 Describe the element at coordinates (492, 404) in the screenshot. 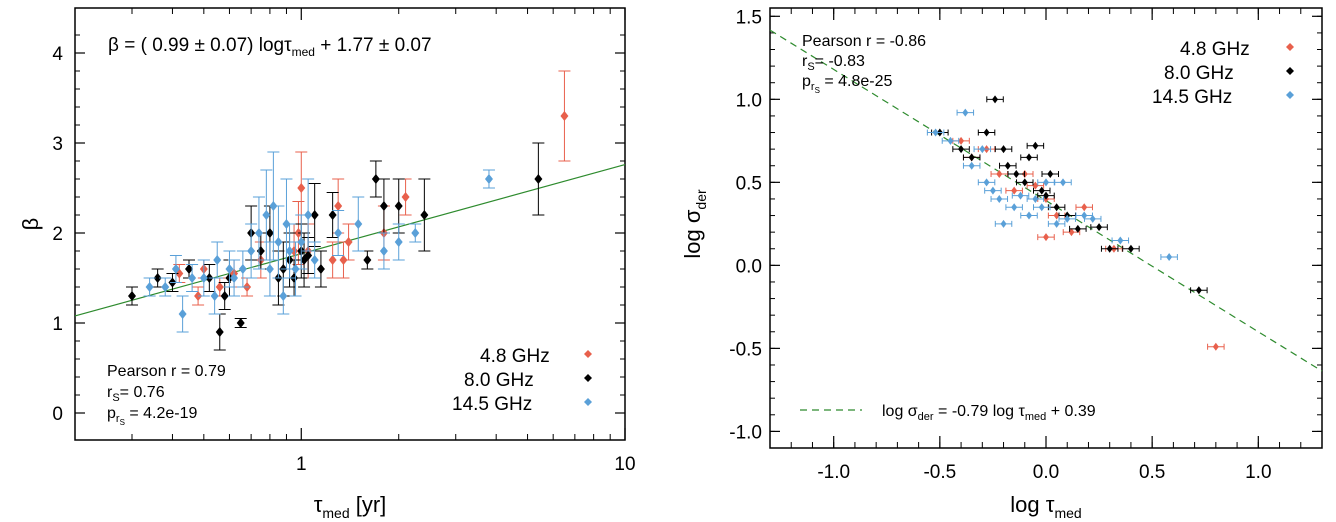

I see `left-legend-label-3: 14.5 GHz` at that location.